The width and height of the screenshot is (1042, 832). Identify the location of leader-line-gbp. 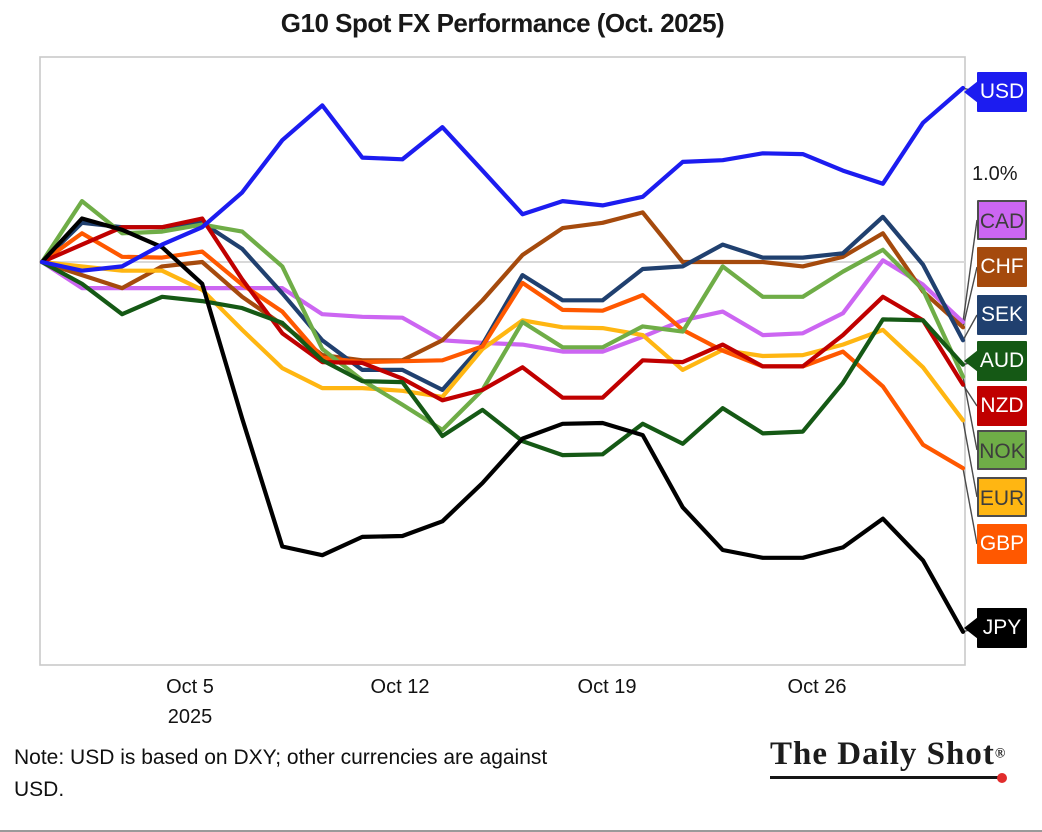
(970, 506).